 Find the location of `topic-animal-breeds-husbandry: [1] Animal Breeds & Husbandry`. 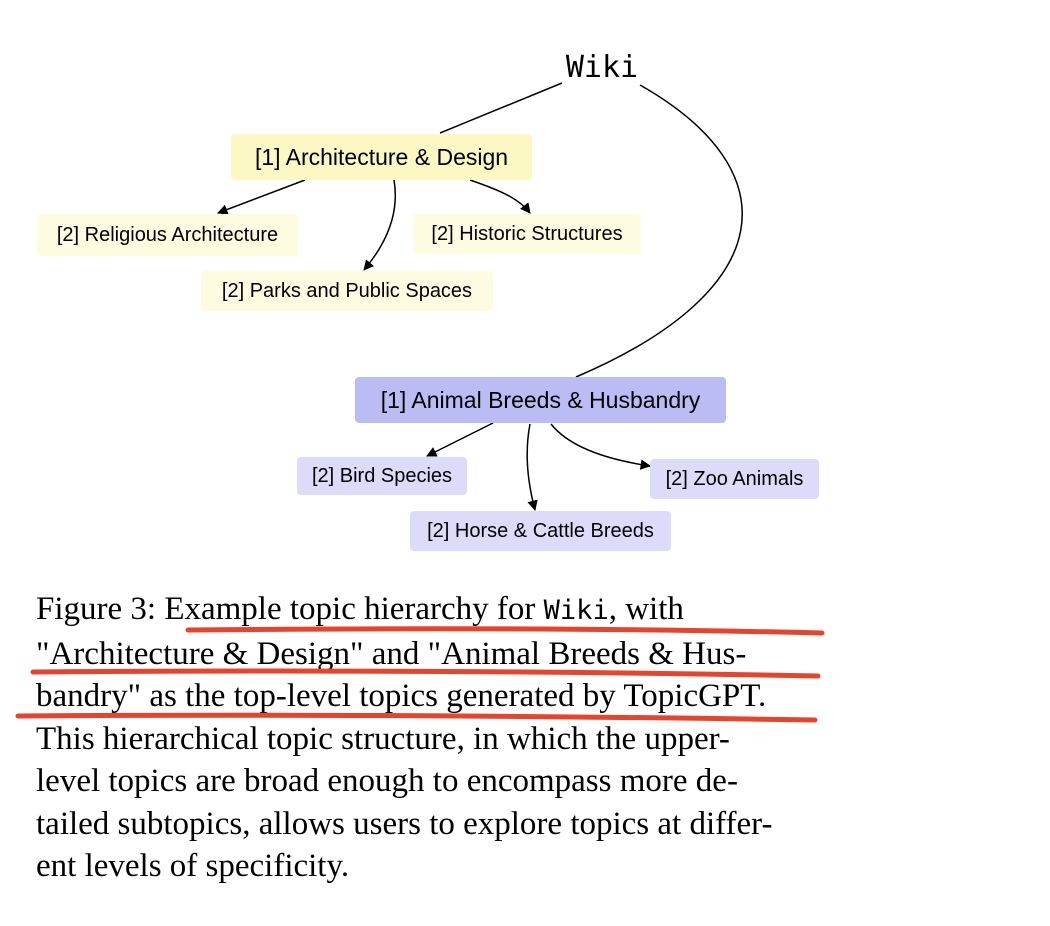

topic-animal-breeds-husbandry: [1] Animal Breeds & Husbandry is located at coordinates (540, 400).